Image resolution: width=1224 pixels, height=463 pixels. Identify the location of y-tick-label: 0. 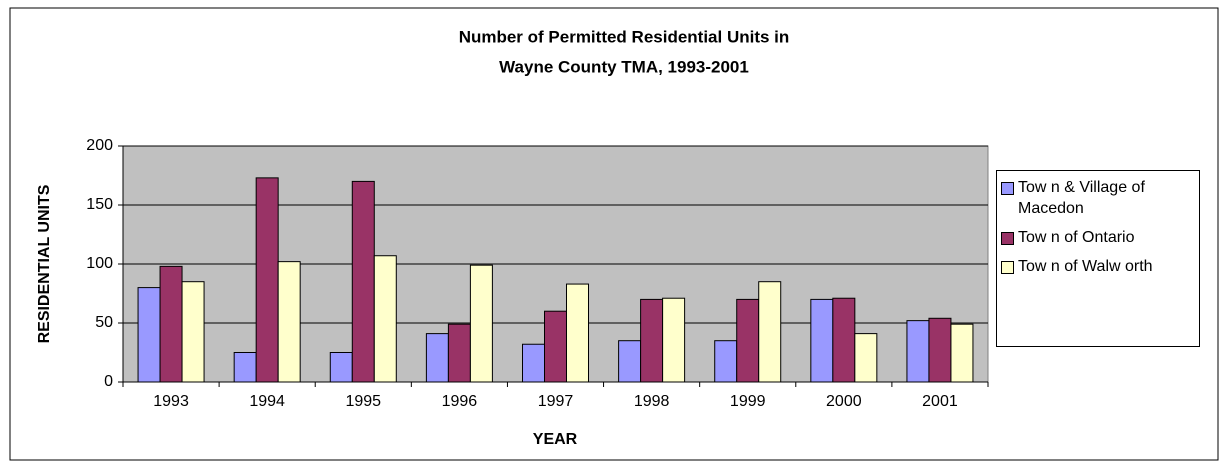
(108, 381).